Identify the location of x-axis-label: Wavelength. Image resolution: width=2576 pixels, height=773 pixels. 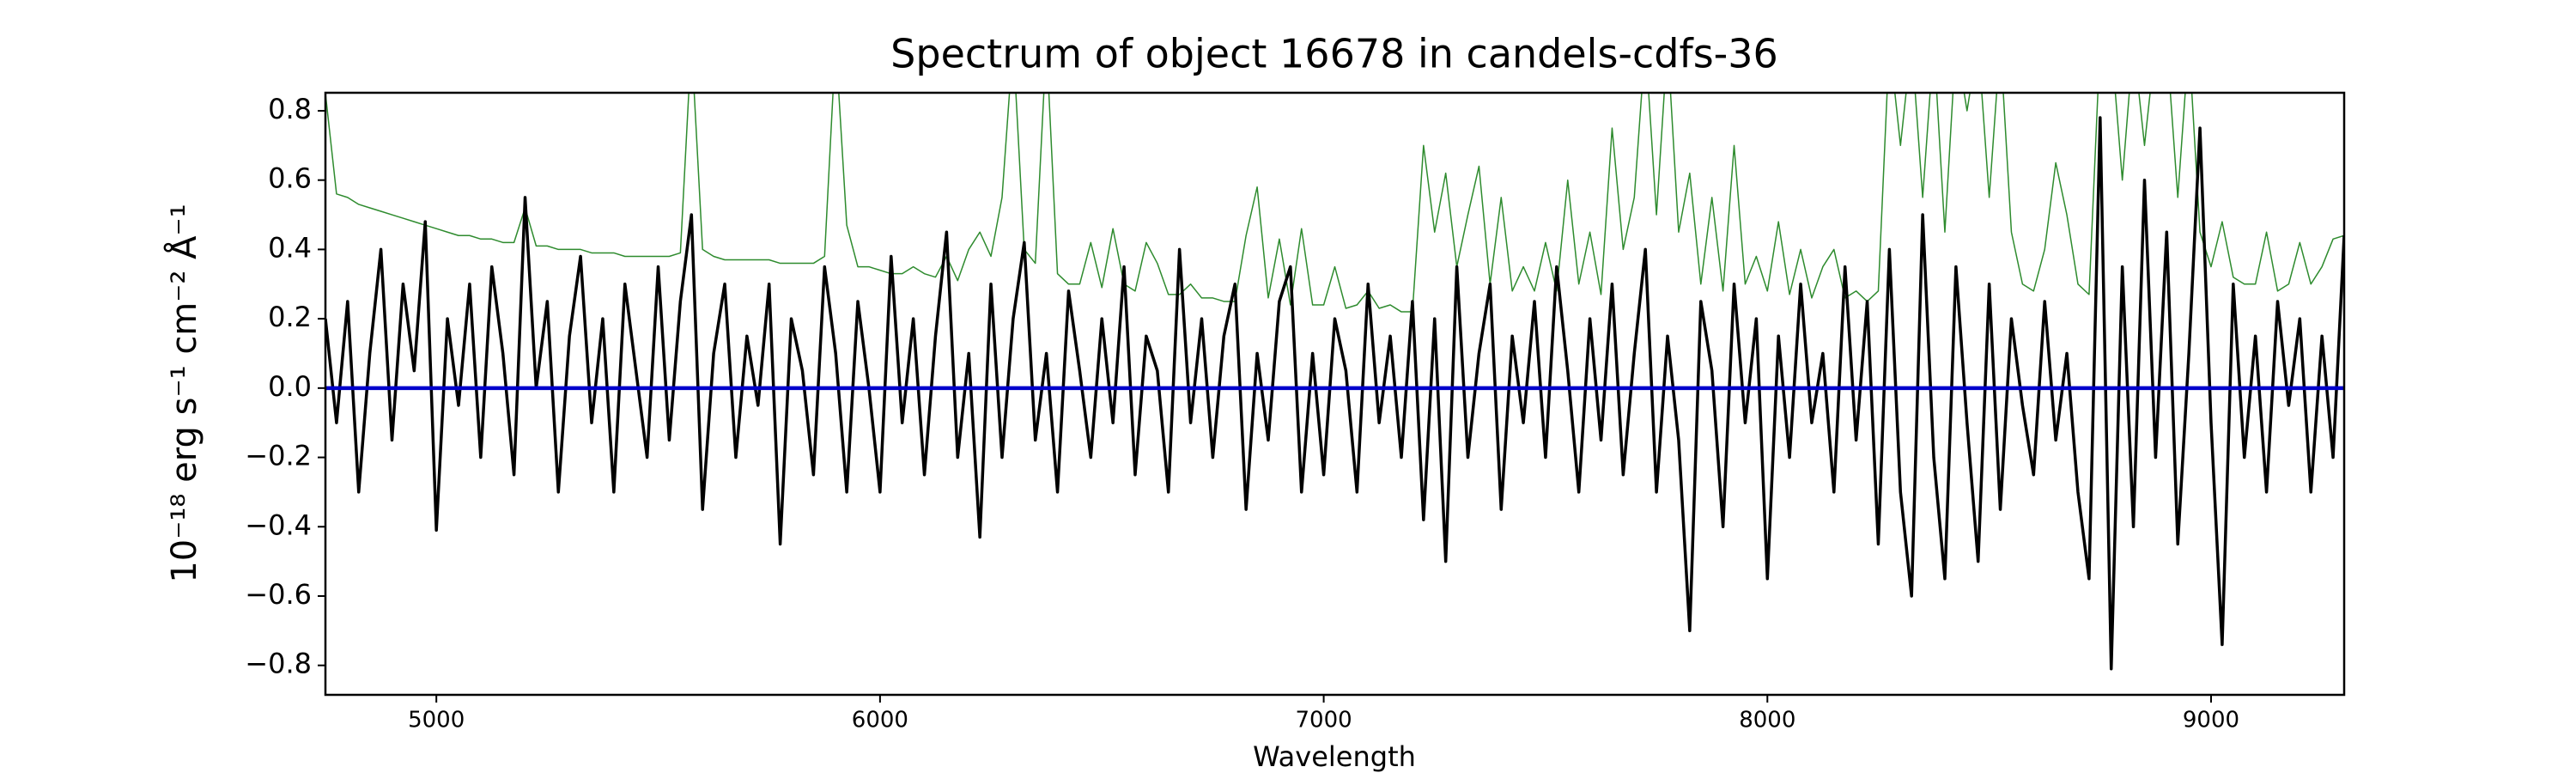
(1334, 756).